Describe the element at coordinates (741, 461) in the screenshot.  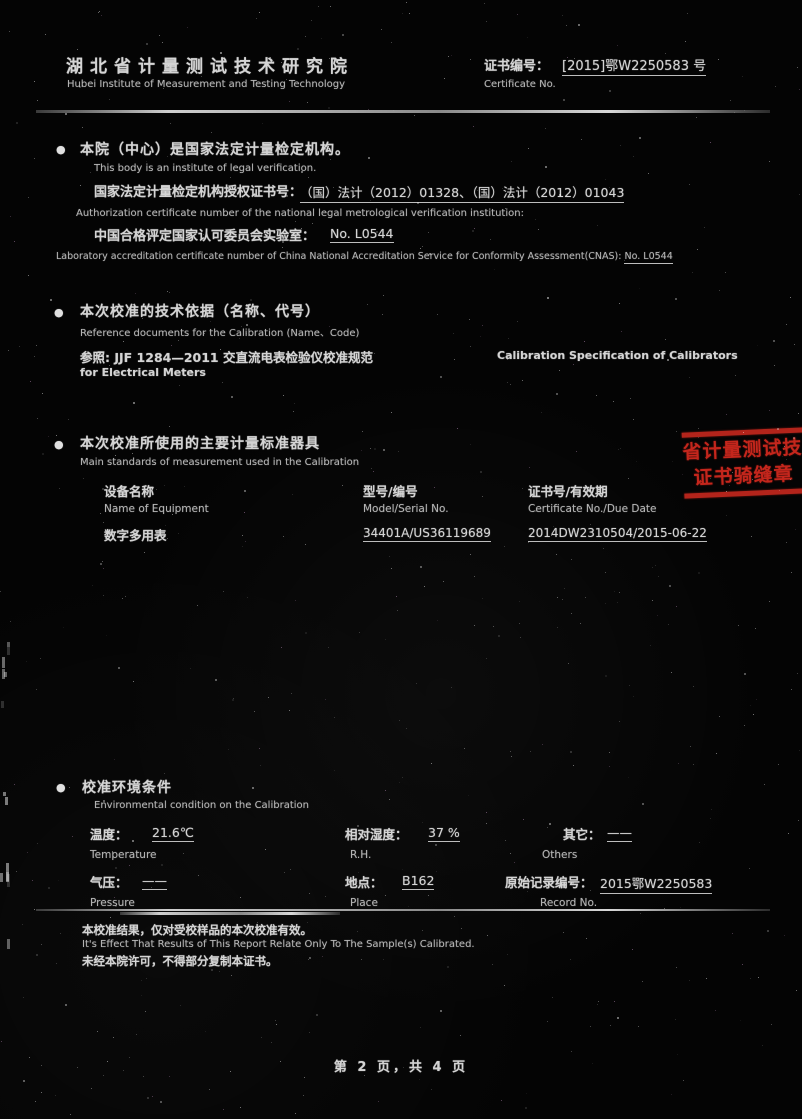
I see `paging-seal-stamp: 省计量测试技术 证书骑缝章` at that location.